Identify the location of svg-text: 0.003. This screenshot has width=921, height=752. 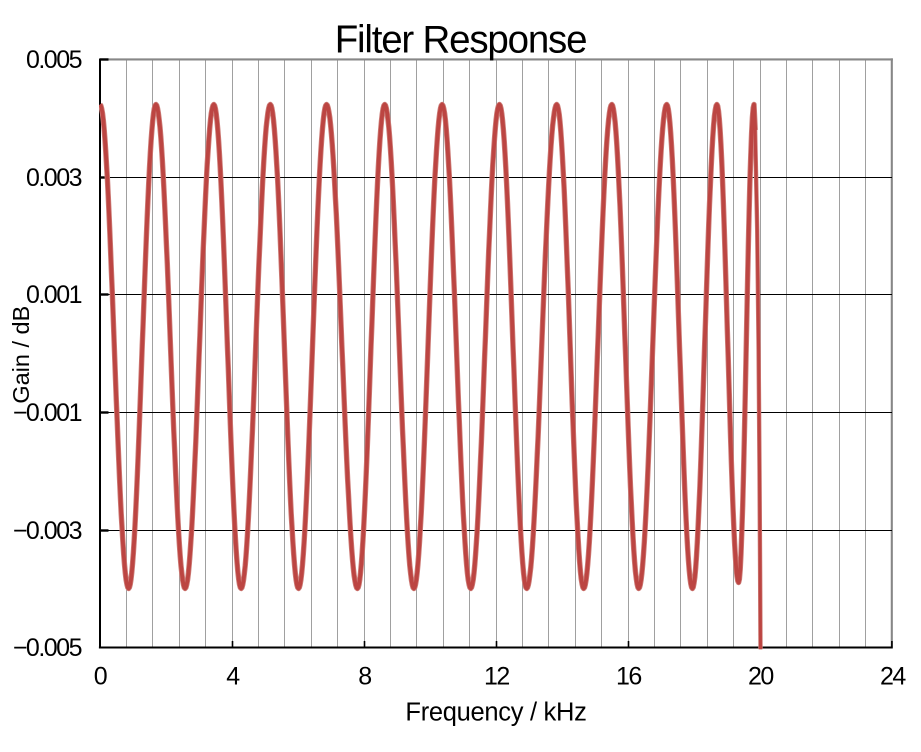
(54, 178).